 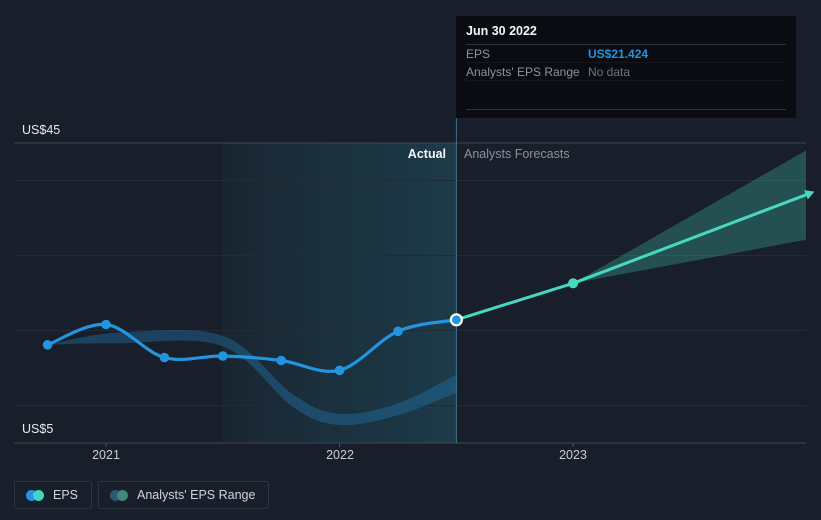 I want to click on tooltip-eps-row: EPS US$21.424, so click(x=626, y=54).